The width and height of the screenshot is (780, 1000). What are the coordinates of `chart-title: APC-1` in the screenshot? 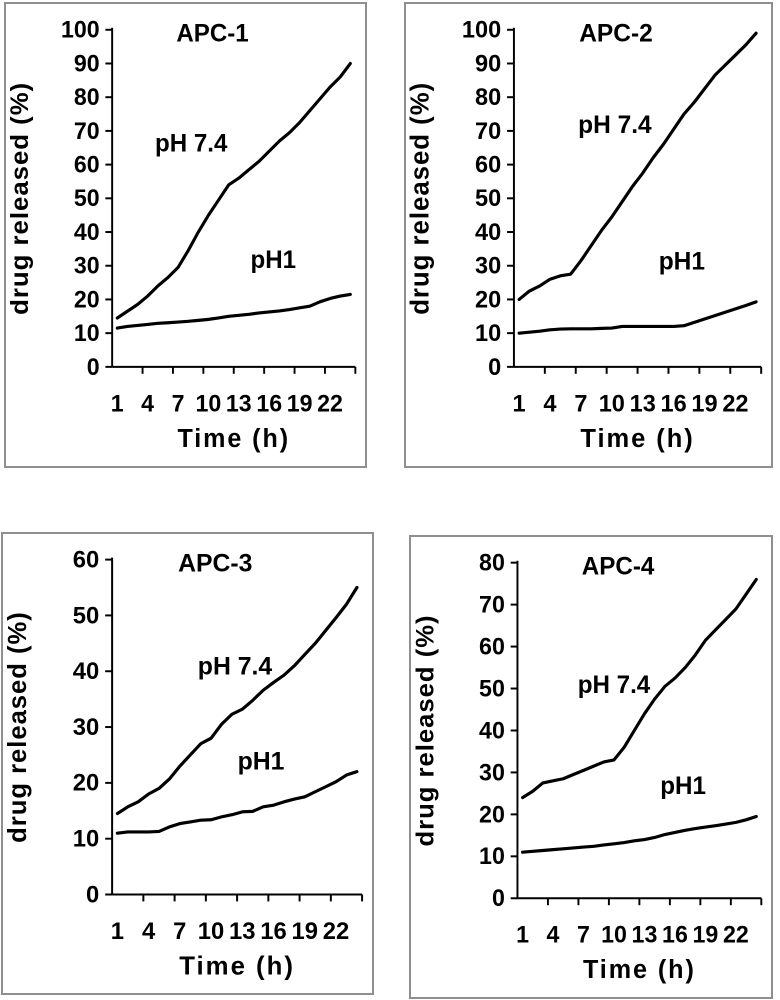 It's located at (212, 33).